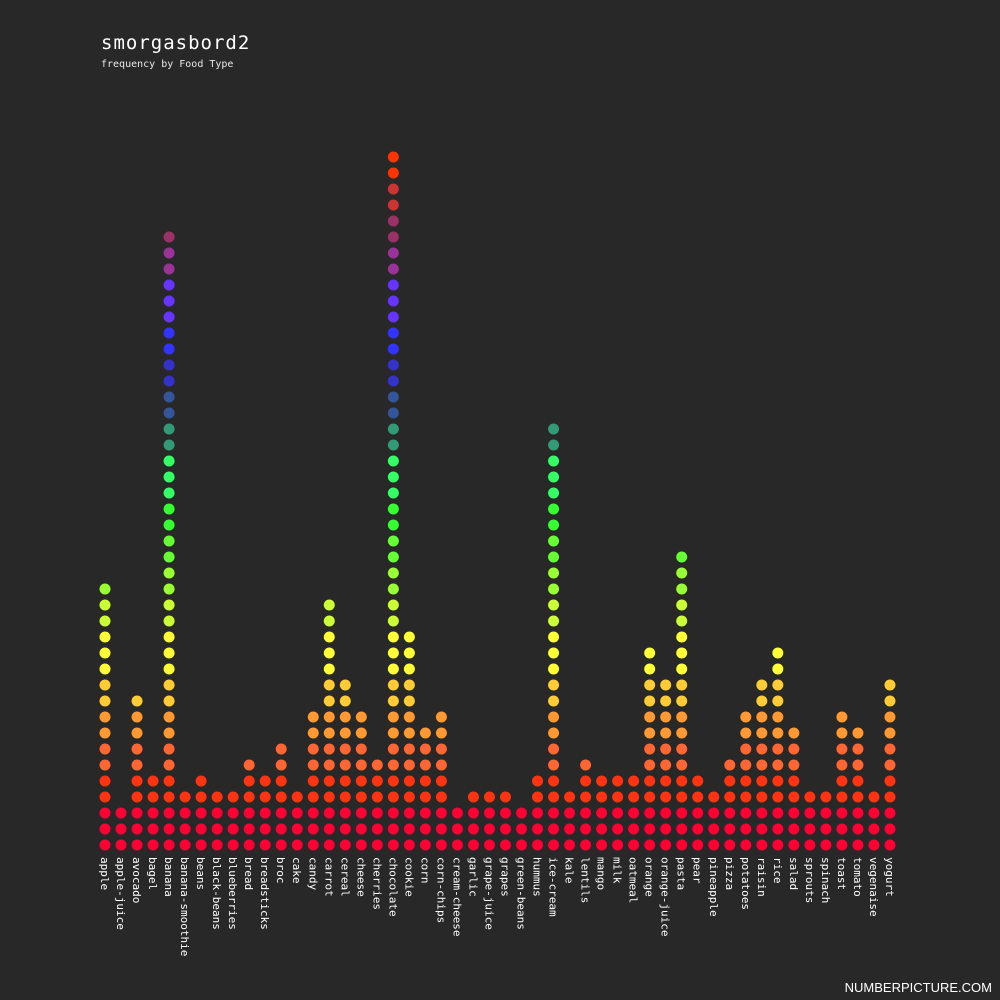  What do you see at coordinates (457, 829) in the screenshot?
I see `column-cream-cheese` at bounding box center [457, 829].